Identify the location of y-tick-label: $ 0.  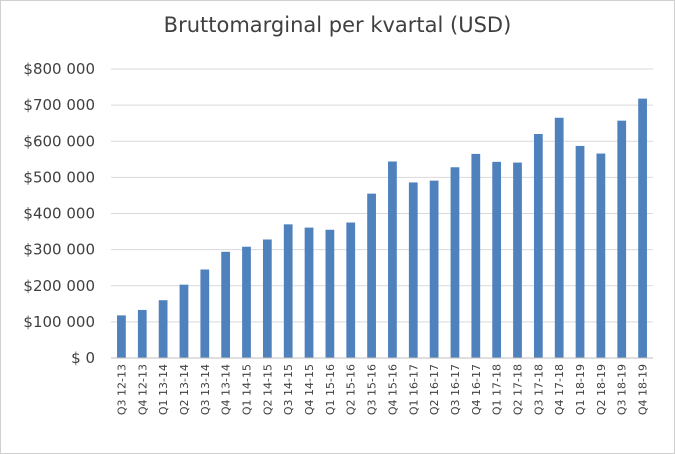
(83, 358).